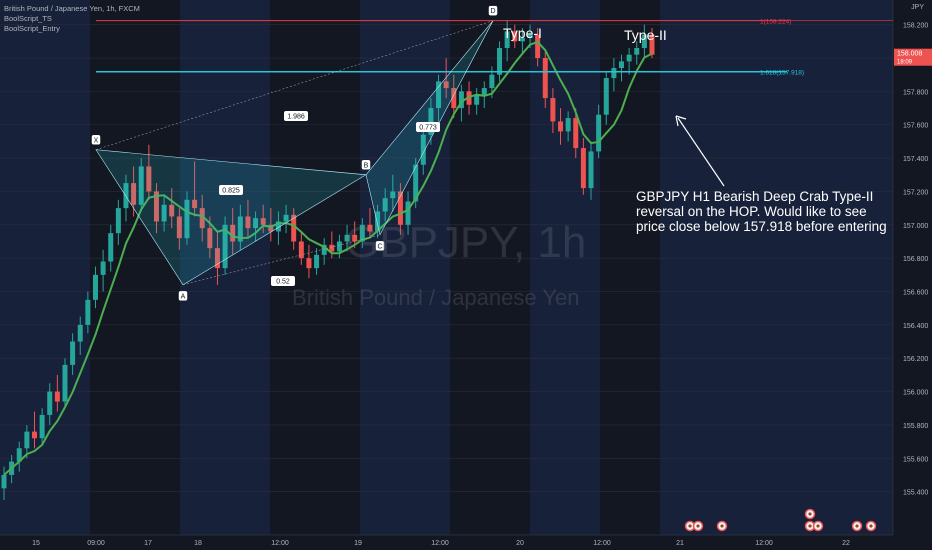 This screenshot has height=550, width=932. What do you see at coordinates (405, 267) in the screenshot?
I see `session-band` at bounding box center [405, 267].